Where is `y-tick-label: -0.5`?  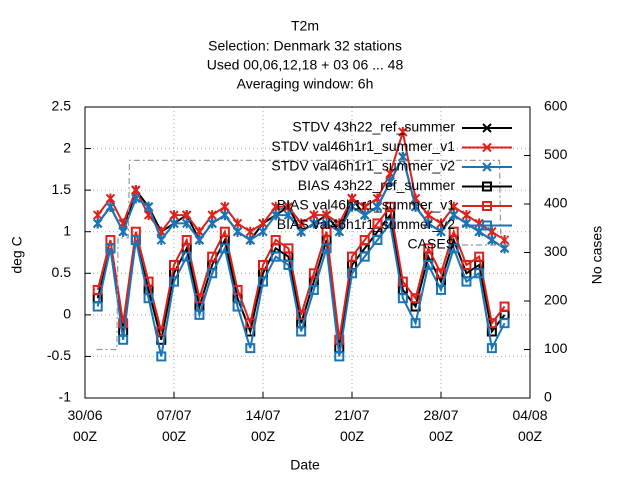
y-tick-label: -0.5 is located at coordinates (59, 355).